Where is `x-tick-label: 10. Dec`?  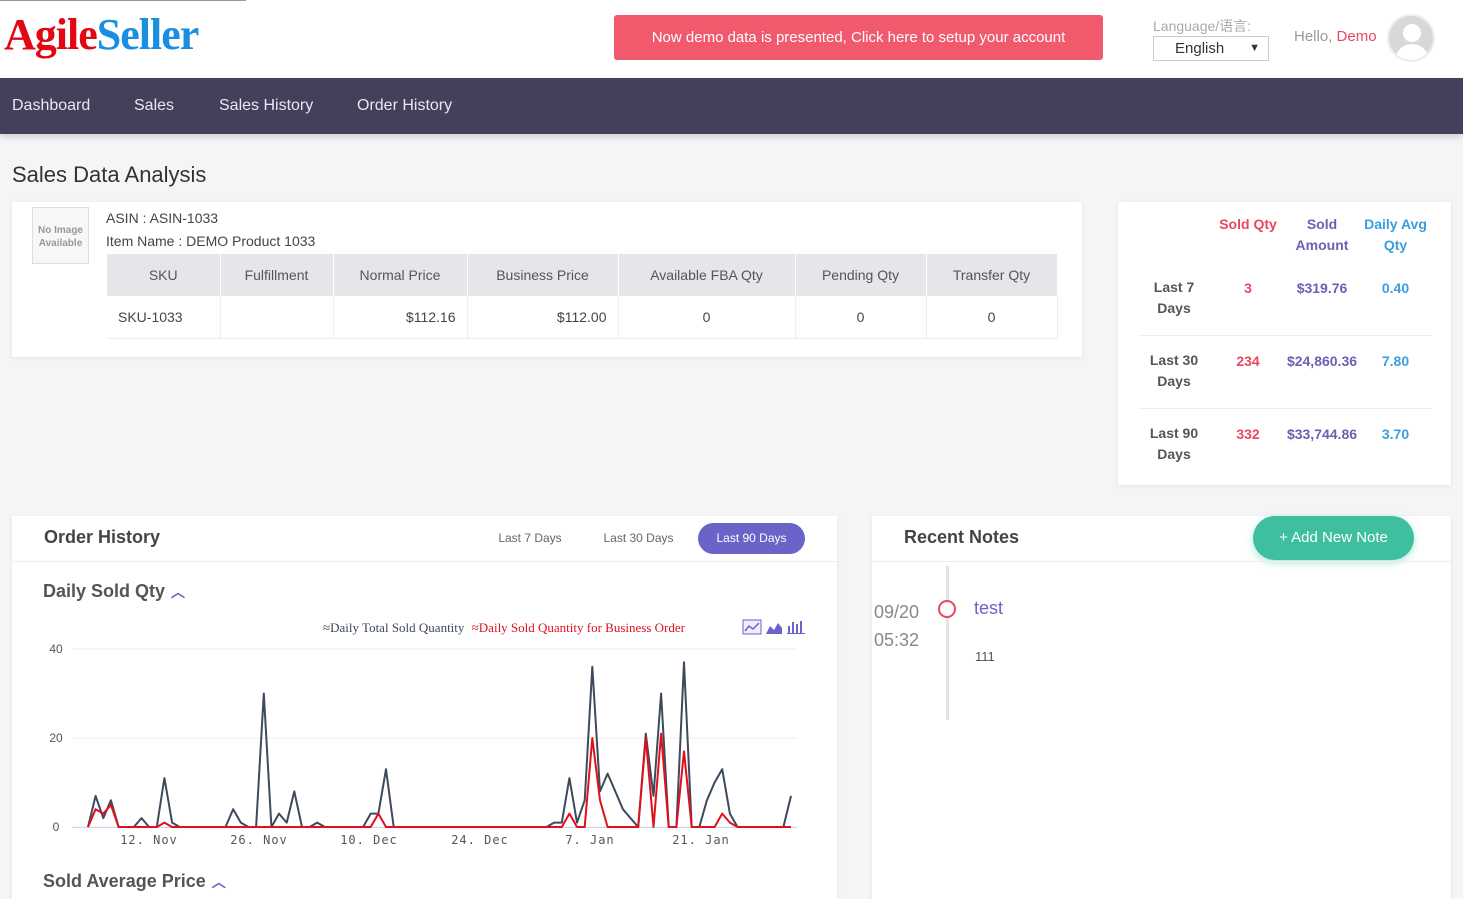
x-tick-label: 10. Dec is located at coordinates (369, 840).